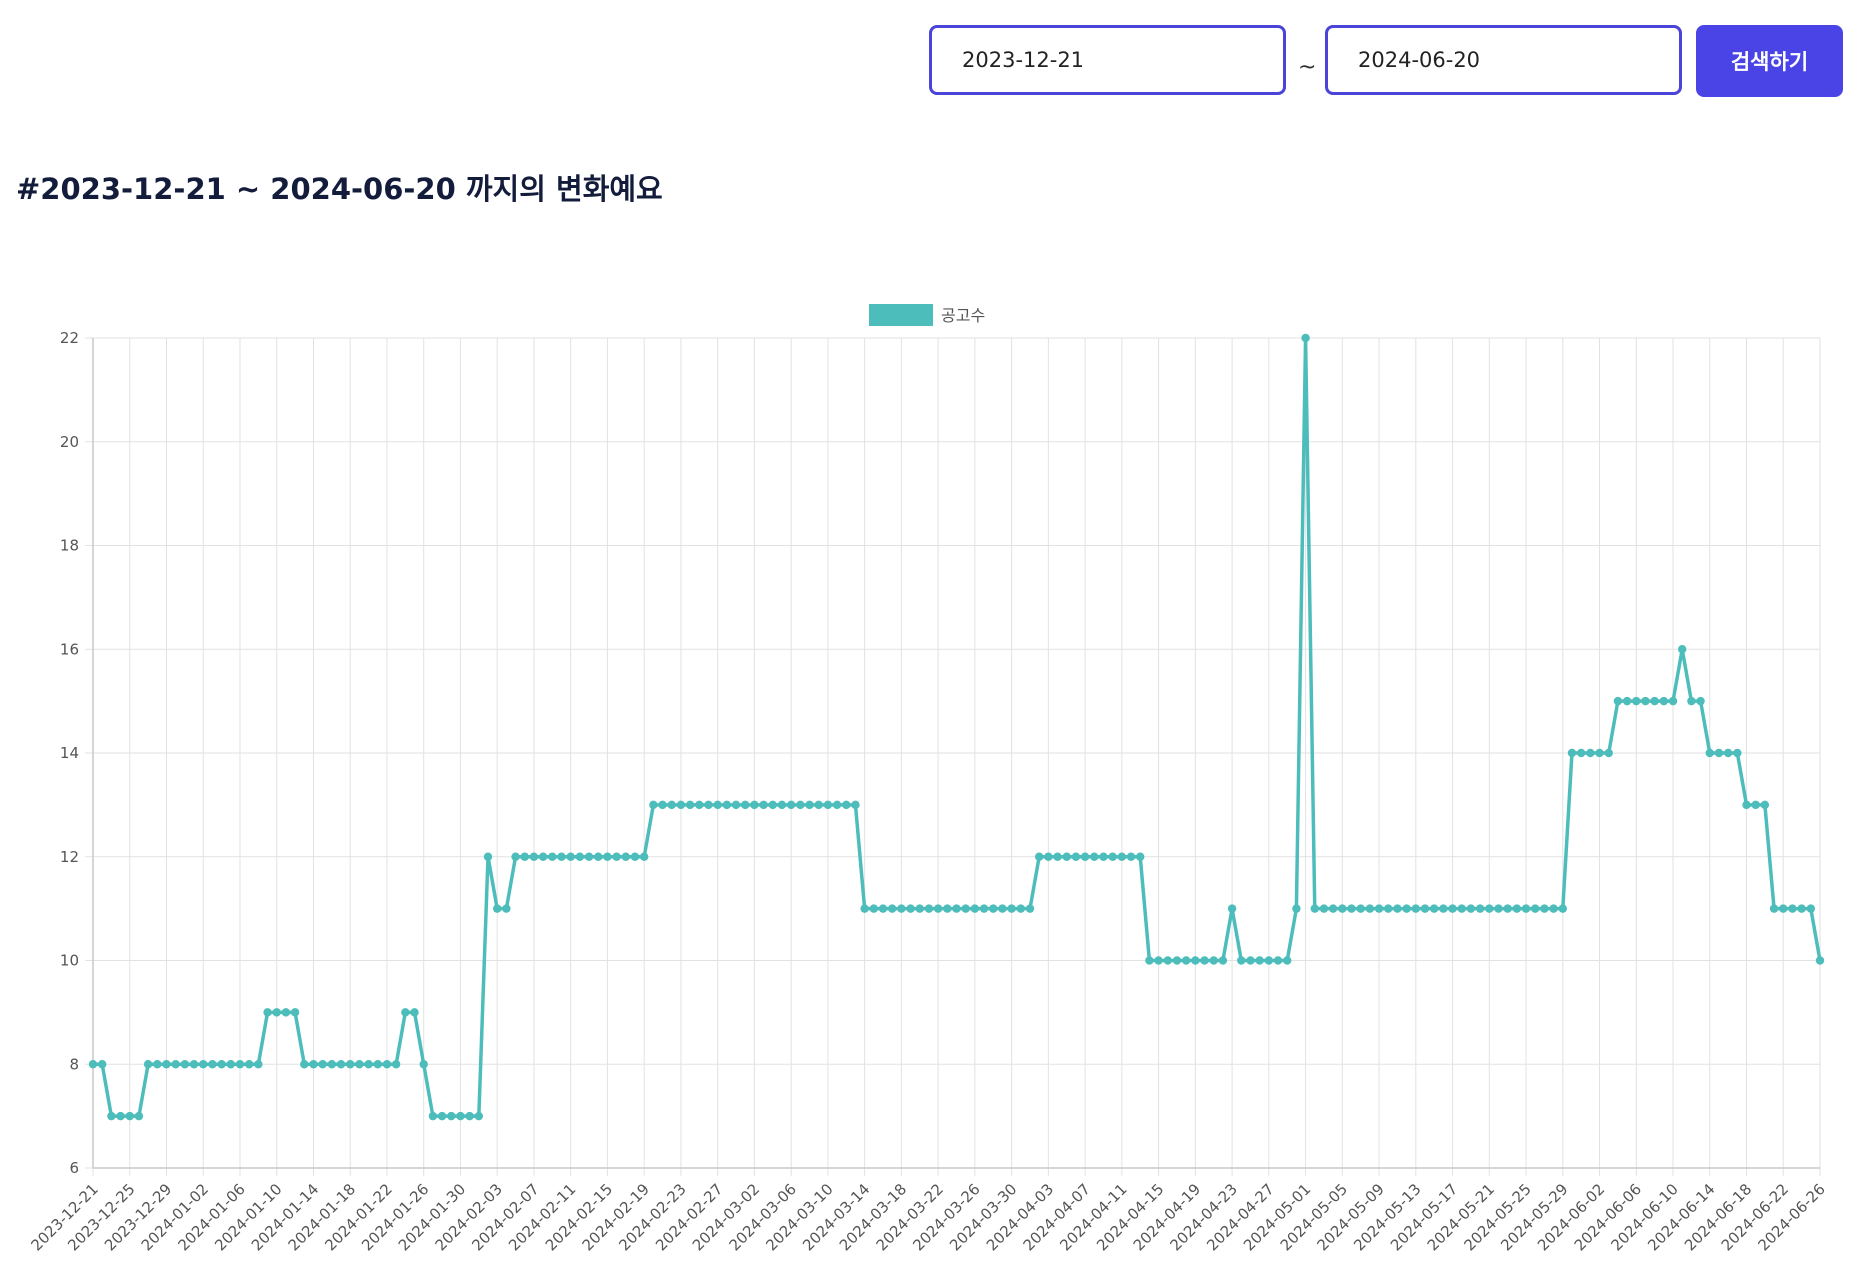 The image size is (1852, 1282). What do you see at coordinates (1107, 60) in the screenshot?
I see `start-date-input` at bounding box center [1107, 60].